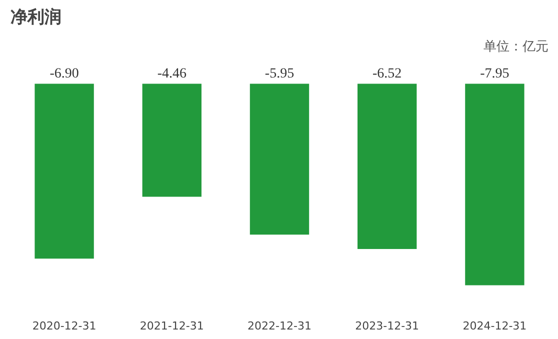 This screenshot has width=558, height=339. I want to click on data-label: -6.90, so click(64, 74).